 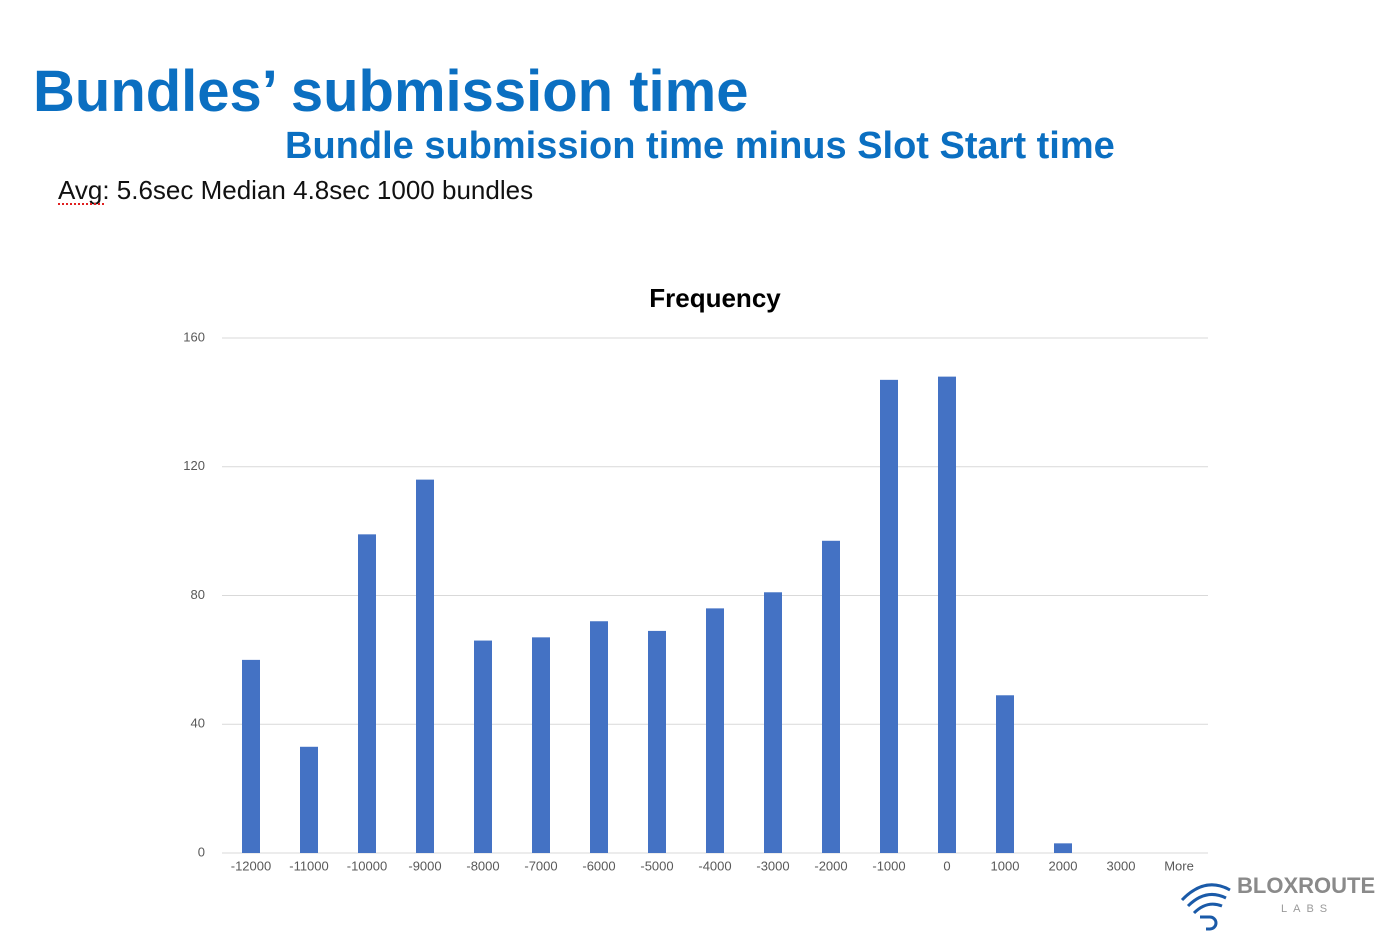 What do you see at coordinates (390, 91) in the screenshot?
I see `slide-title: Bundles’ submission time` at bounding box center [390, 91].